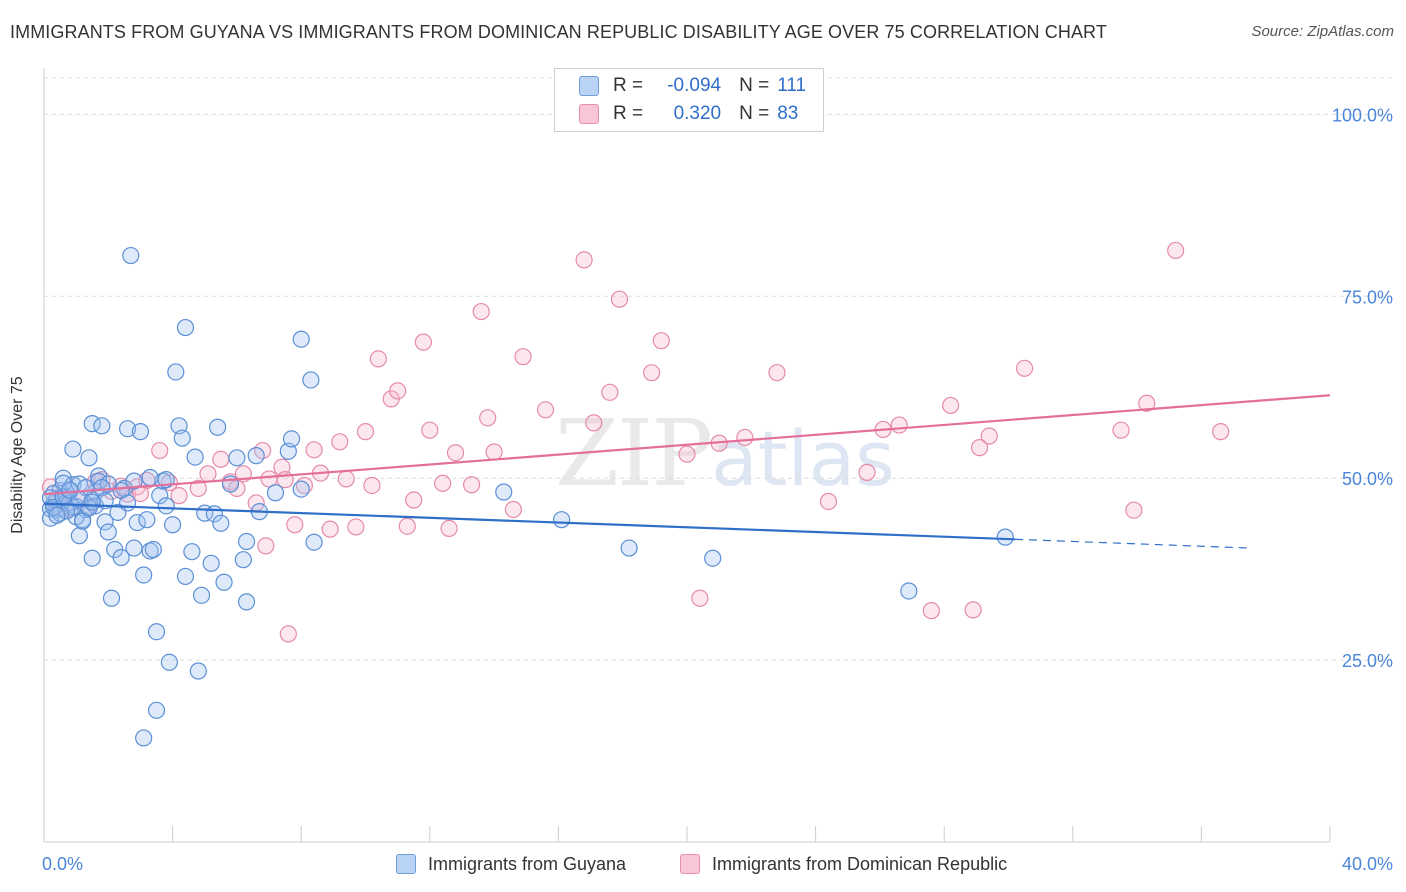 The width and height of the screenshot is (1406, 892). I want to click on dominican-trend-line, so click(687, 445).